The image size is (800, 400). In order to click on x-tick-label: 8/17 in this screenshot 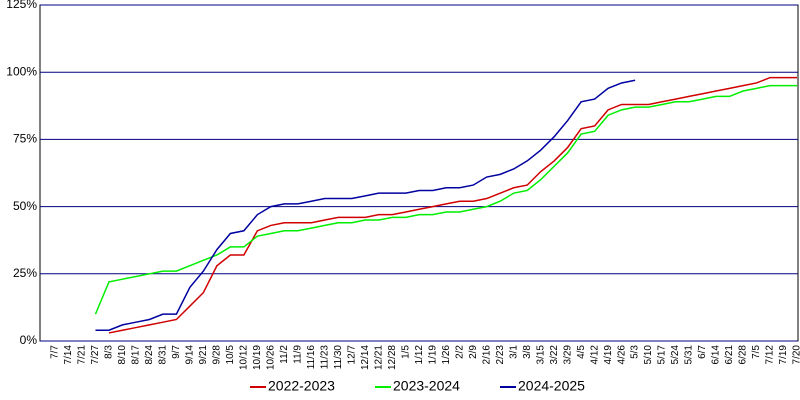, I will do `click(136, 355)`.